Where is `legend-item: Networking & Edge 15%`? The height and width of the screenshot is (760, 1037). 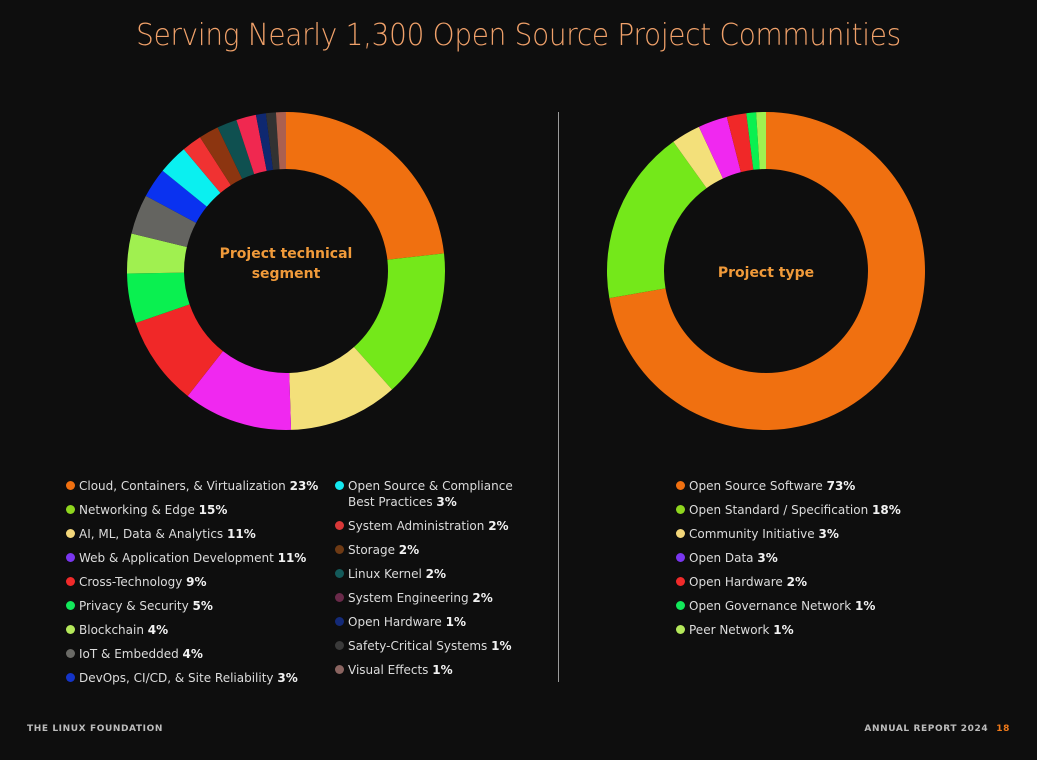 legend-item: Networking & Edge 15% is located at coordinates (196, 510).